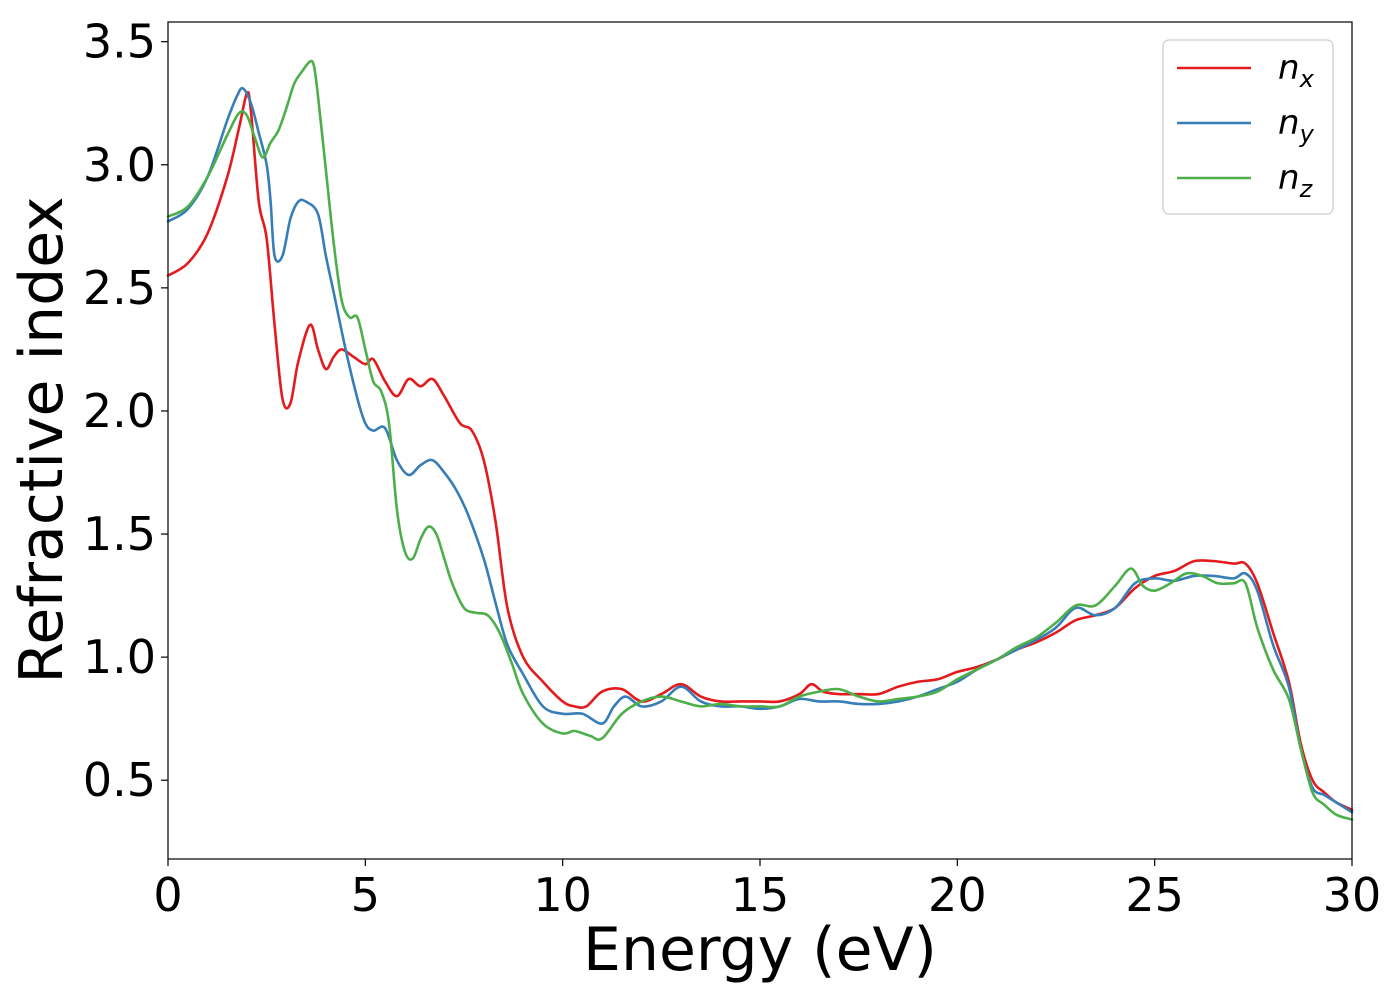 The height and width of the screenshot is (1000, 1400). I want to click on legend-label-n-y: ny, so click(1296, 125).